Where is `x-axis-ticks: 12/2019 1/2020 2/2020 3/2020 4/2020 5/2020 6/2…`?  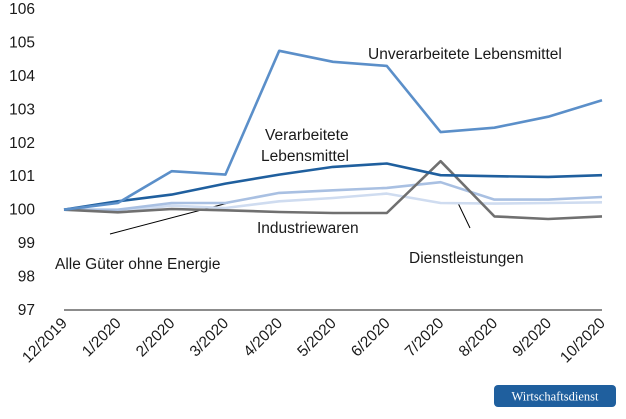 x-axis-ticks: 12/2019 1/2020 2/2020 3/2020 4/2020 5/2020 6/2… is located at coordinates (314, 341).